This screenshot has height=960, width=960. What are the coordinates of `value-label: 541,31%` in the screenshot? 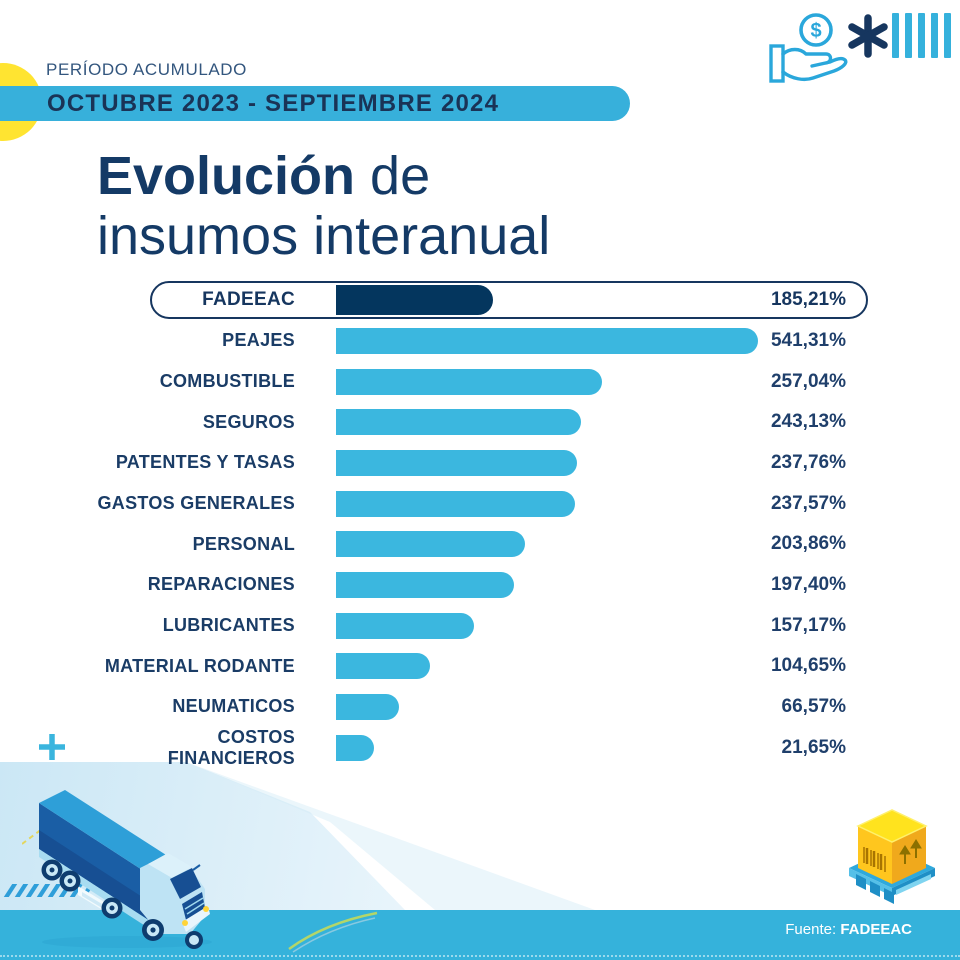 It's located at (808, 340).